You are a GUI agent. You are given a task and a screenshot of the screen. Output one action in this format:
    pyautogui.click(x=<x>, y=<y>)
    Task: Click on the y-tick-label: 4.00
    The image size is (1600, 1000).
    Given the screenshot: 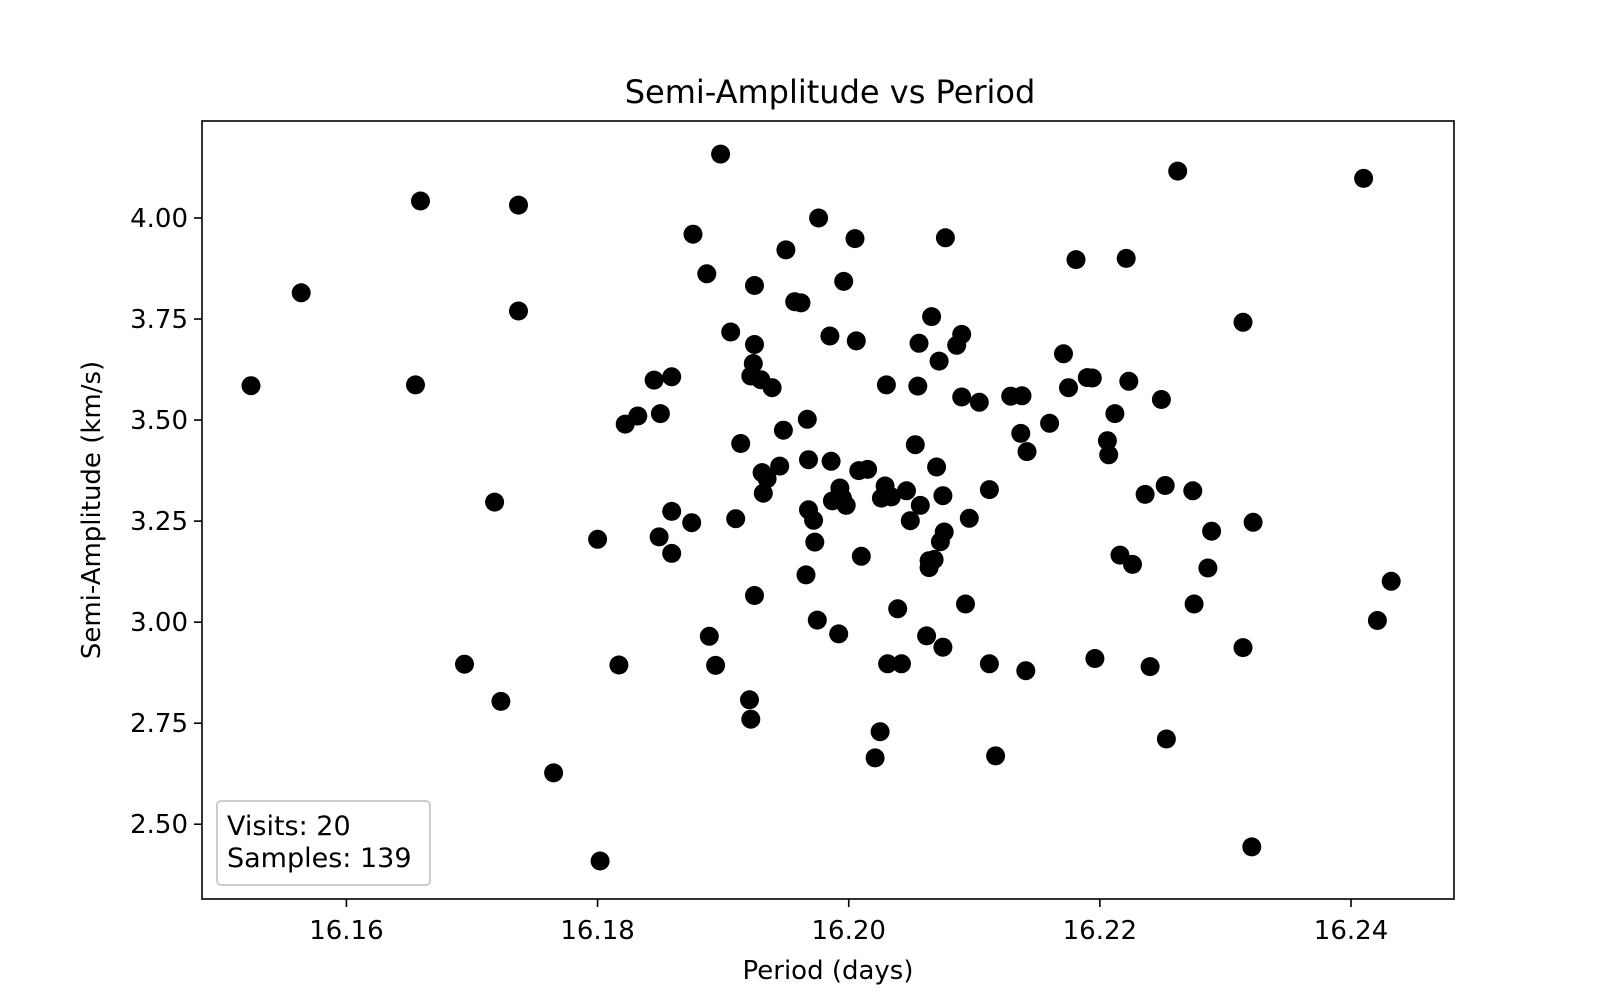 What is the action you would take?
    pyautogui.click(x=159, y=219)
    